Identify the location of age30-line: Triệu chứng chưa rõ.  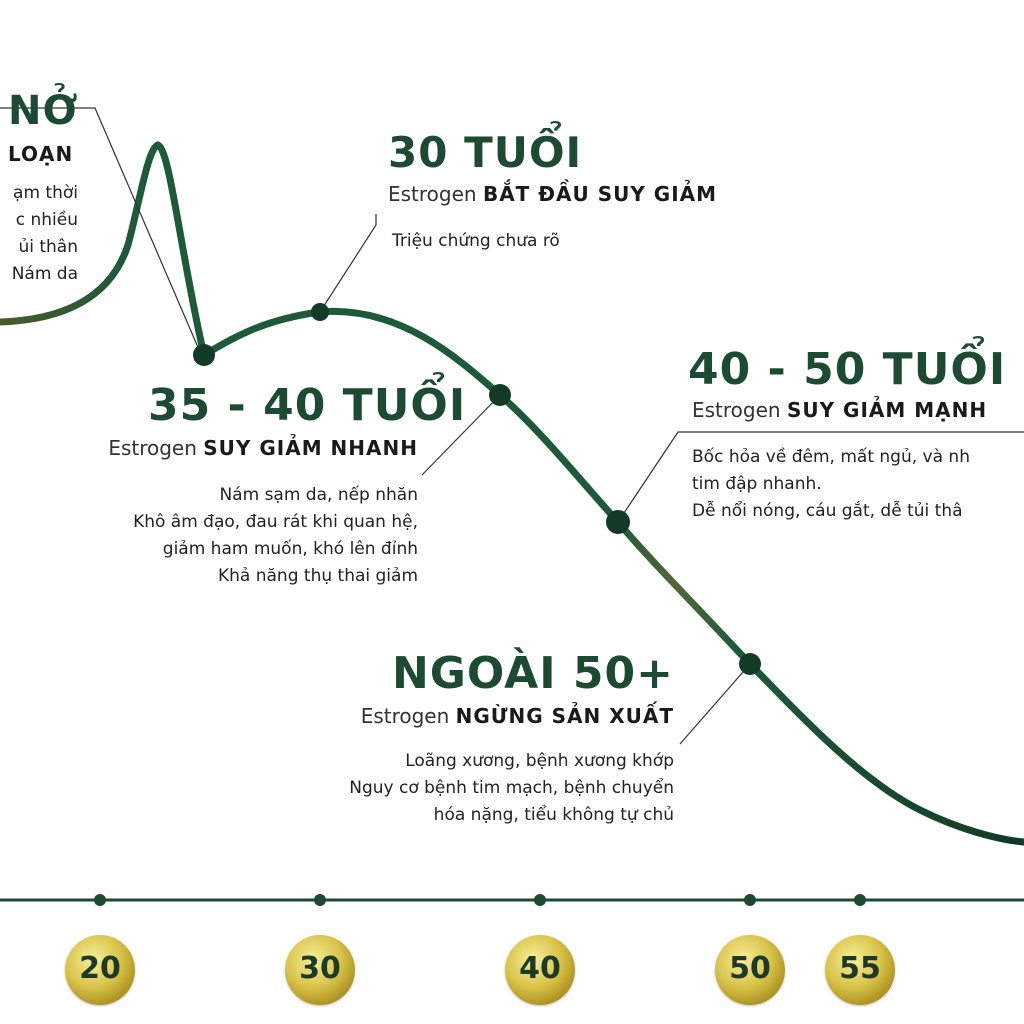
(476, 241).